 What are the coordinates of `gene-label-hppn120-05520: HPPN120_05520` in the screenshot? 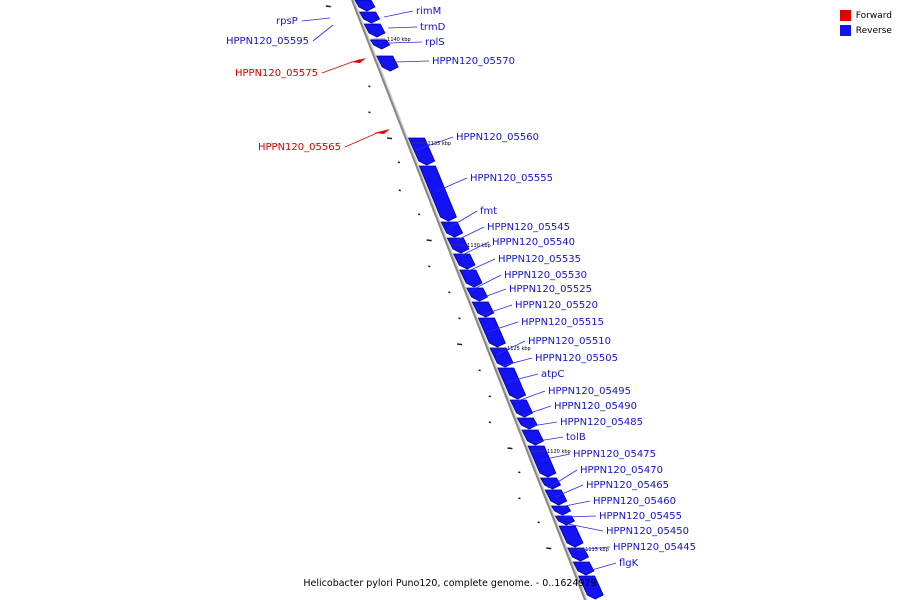 It's located at (556, 305).